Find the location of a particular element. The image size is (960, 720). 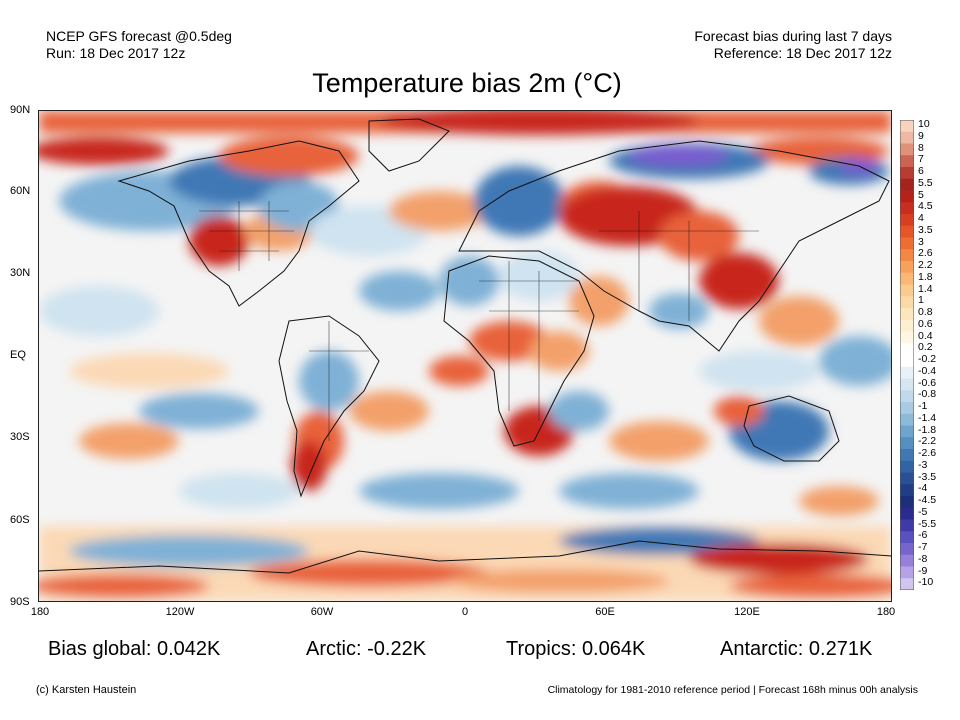

lat-label-60s: 60S is located at coordinates (20, 520).